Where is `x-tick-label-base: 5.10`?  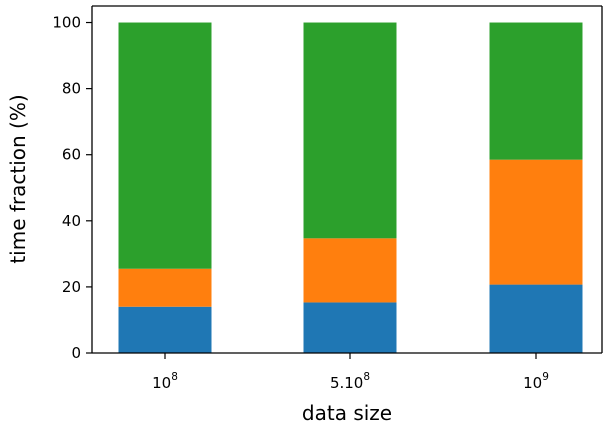
x-tick-label-base: 5.10 is located at coordinates (346, 383).